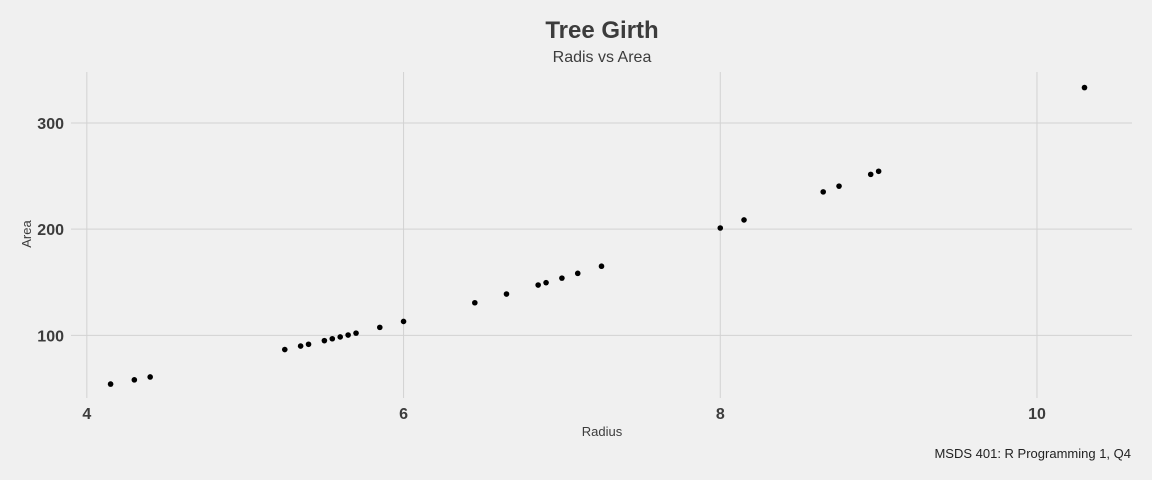 The width and height of the screenshot is (1152, 480). Describe the element at coordinates (720, 414) in the screenshot. I see `x-tick-label: 8` at that location.